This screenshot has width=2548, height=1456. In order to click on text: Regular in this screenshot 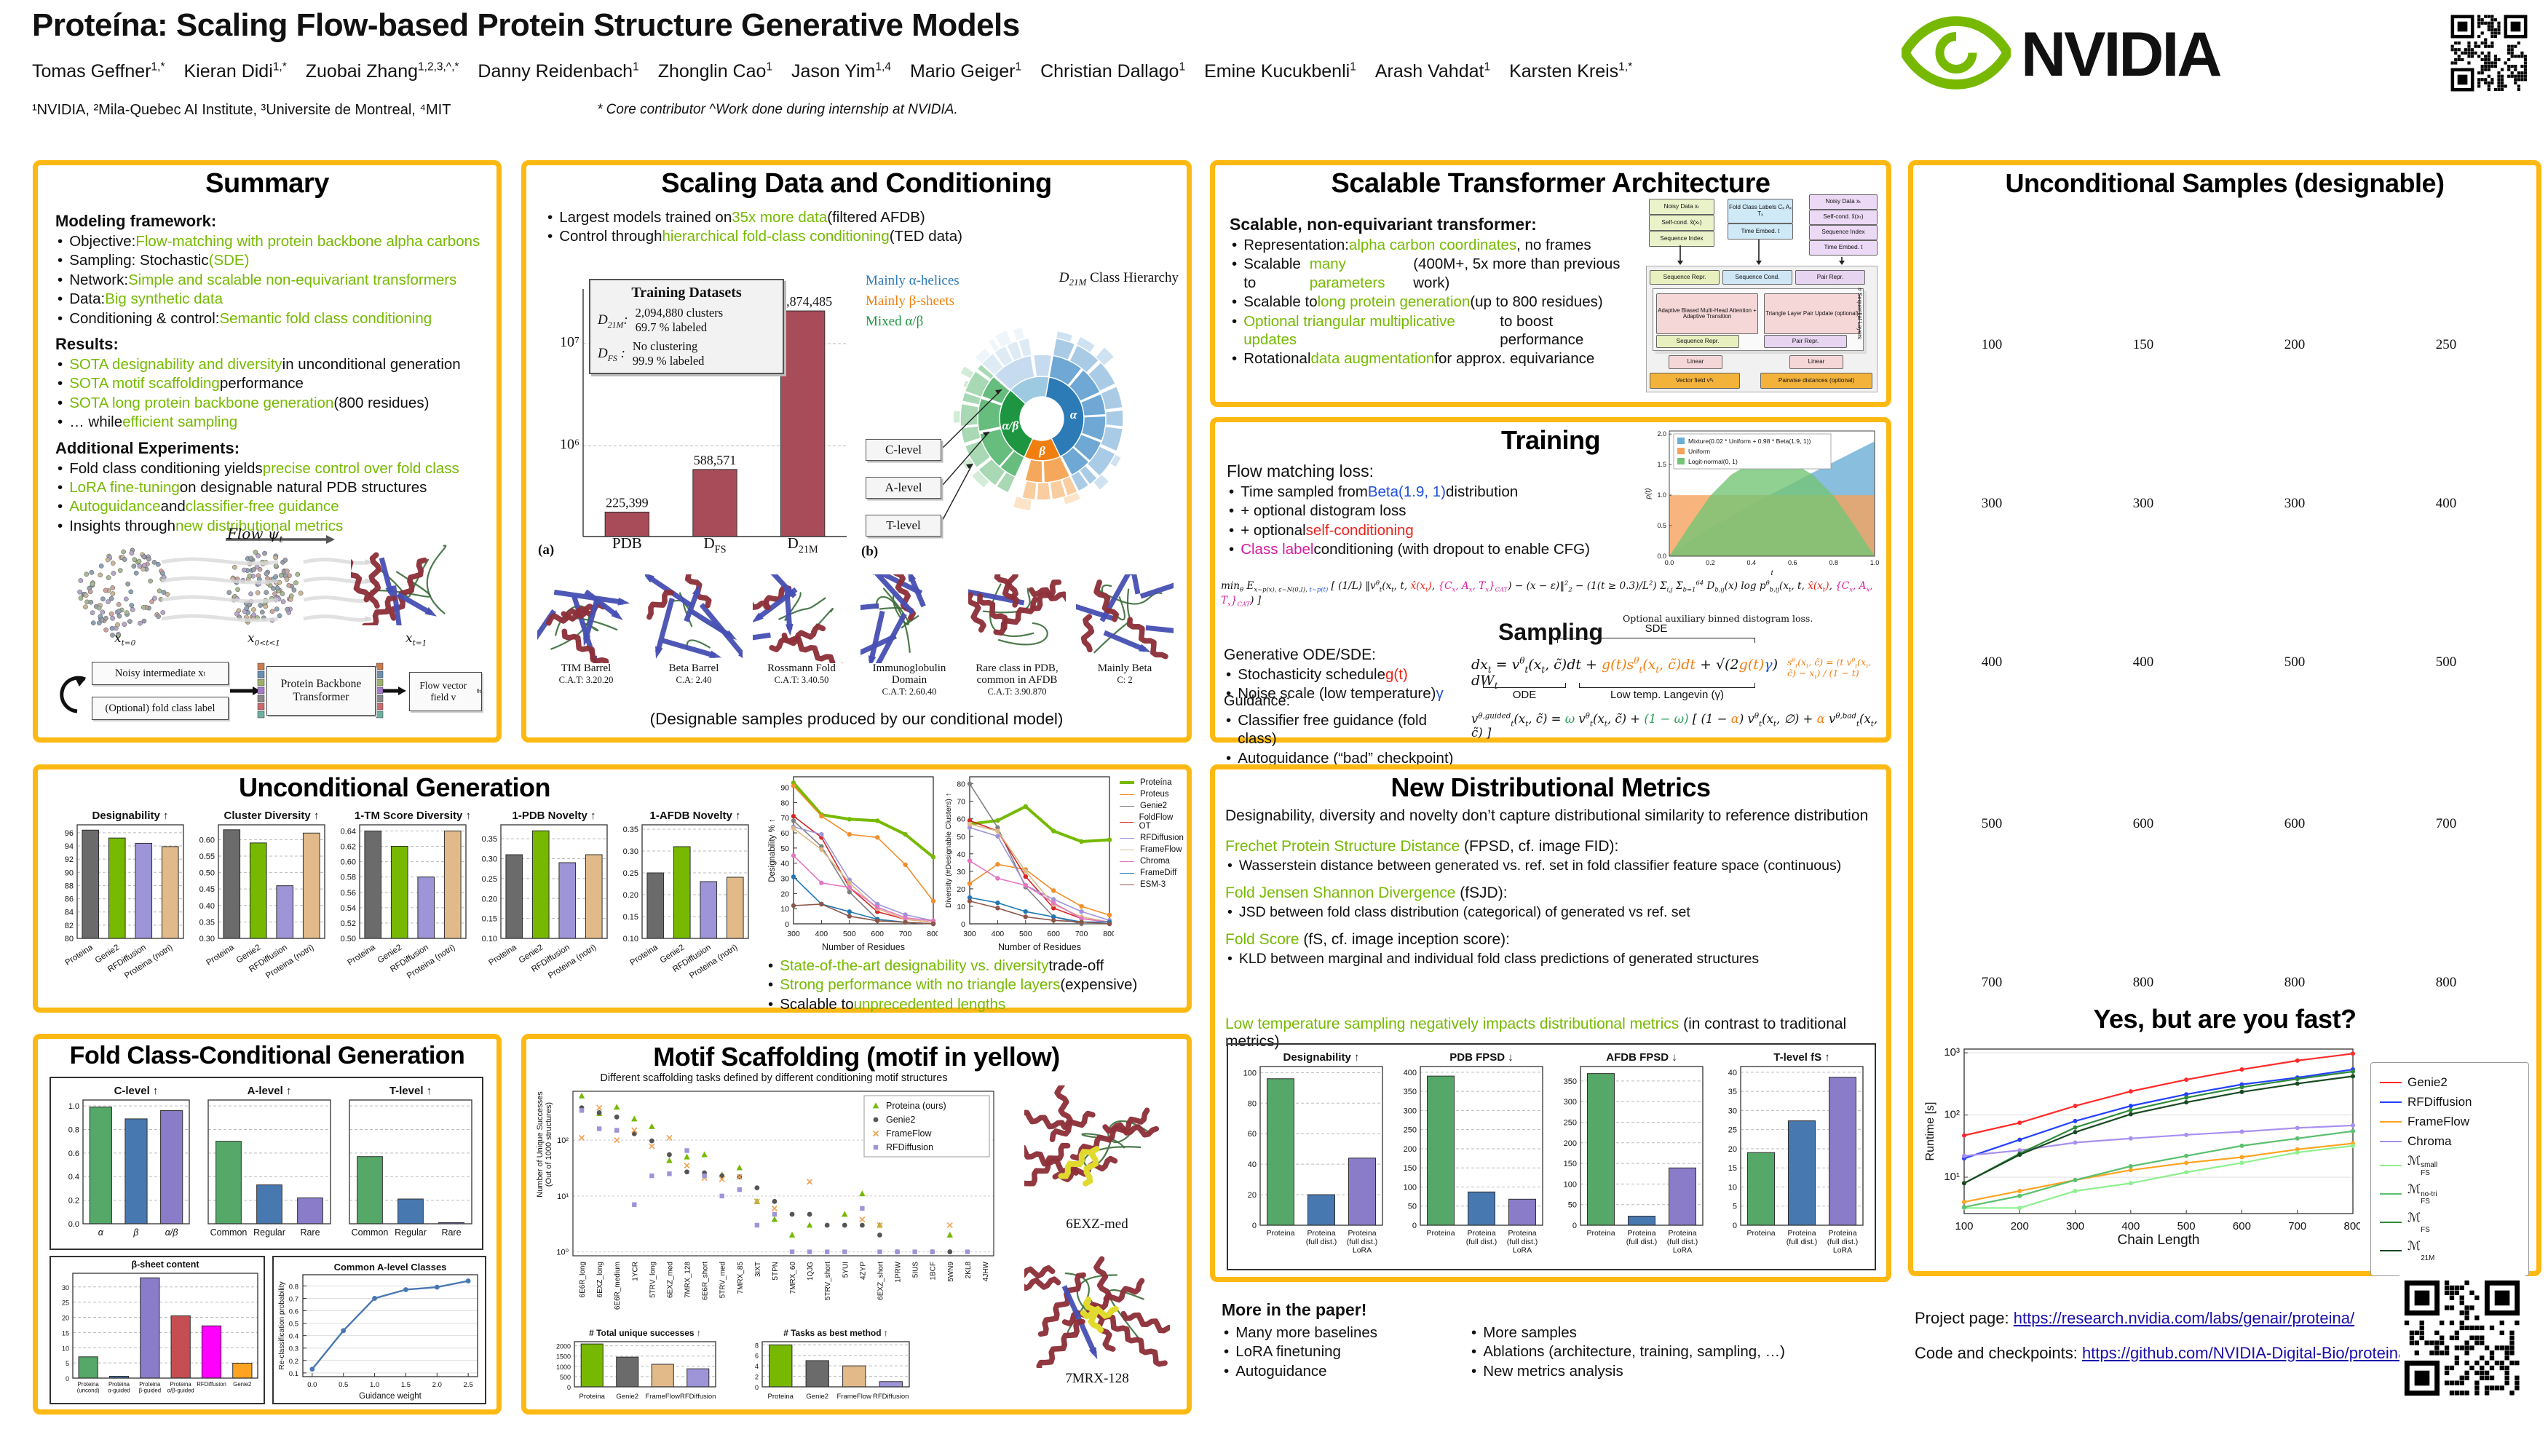, I will do `click(411, 1232)`.